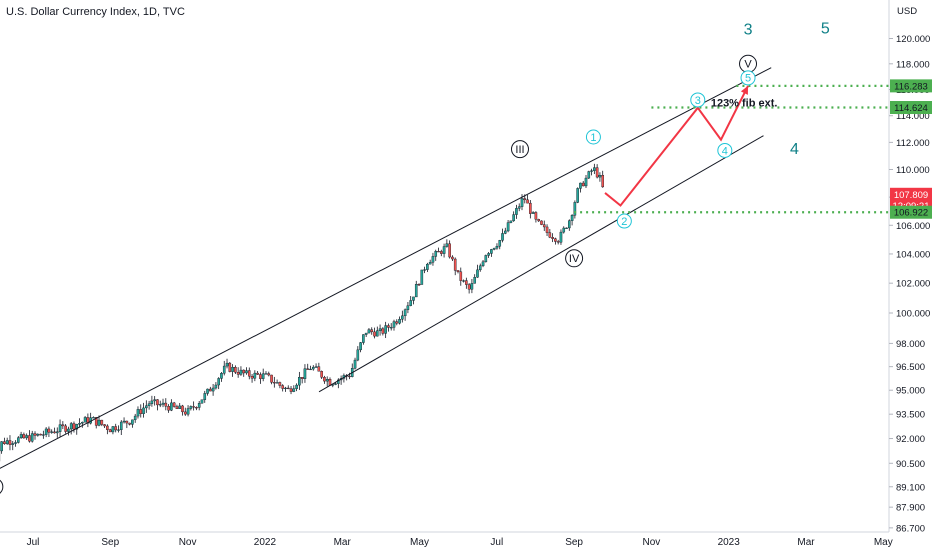  What do you see at coordinates (911, 108) in the screenshot?
I see `level-label: 114.624` at bounding box center [911, 108].